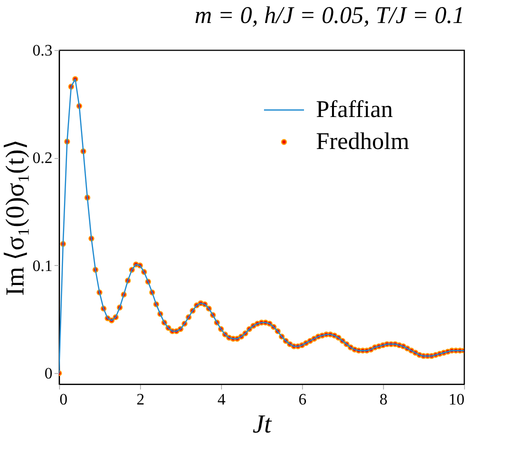 This screenshot has width=507, height=456. I want to click on x-tick-label: 8, so click(384, 400).